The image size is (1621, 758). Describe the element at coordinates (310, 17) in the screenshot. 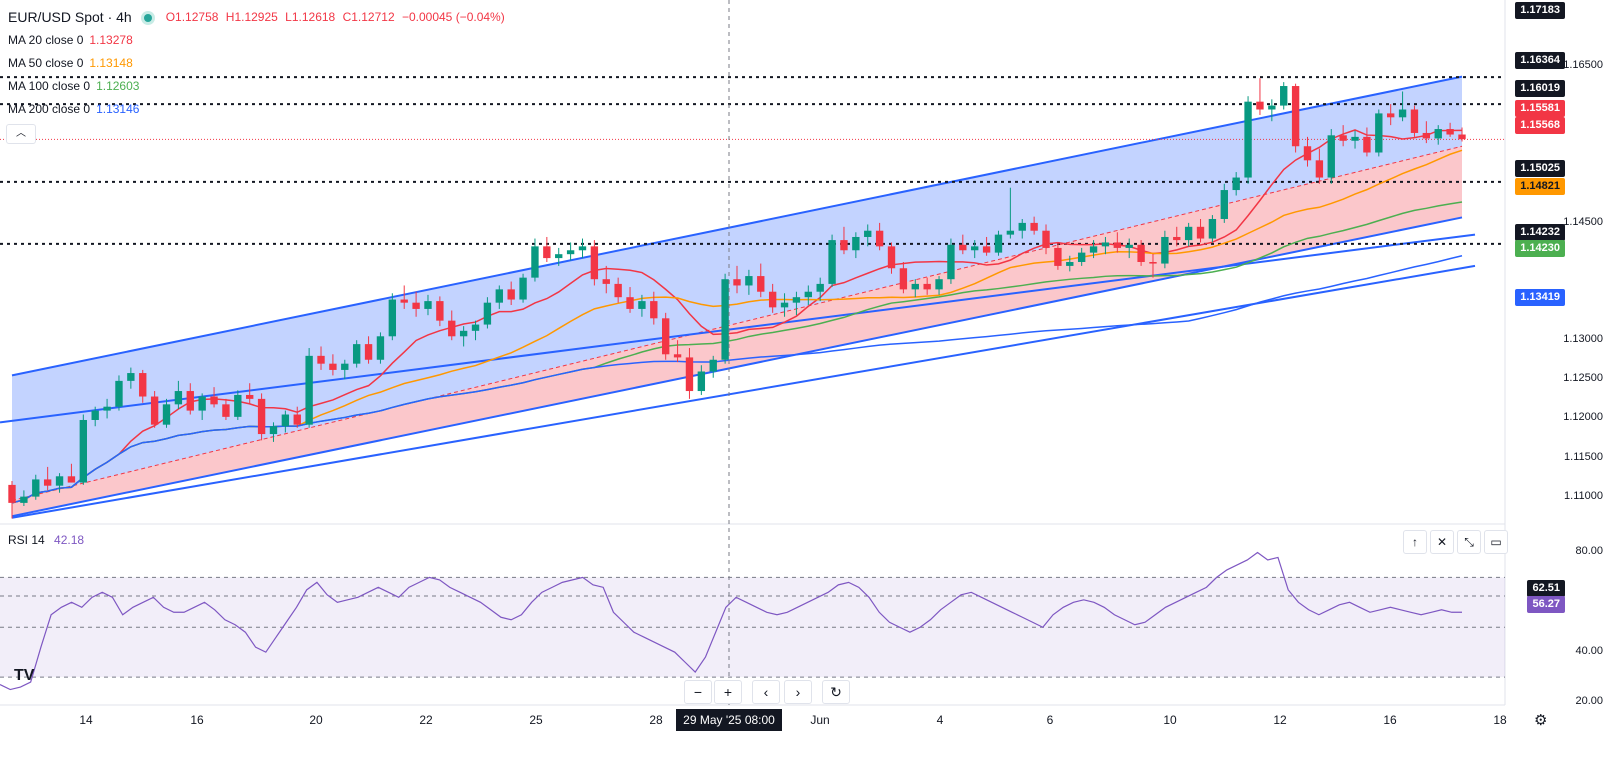

I see `low-value: L1.12618` at that location.